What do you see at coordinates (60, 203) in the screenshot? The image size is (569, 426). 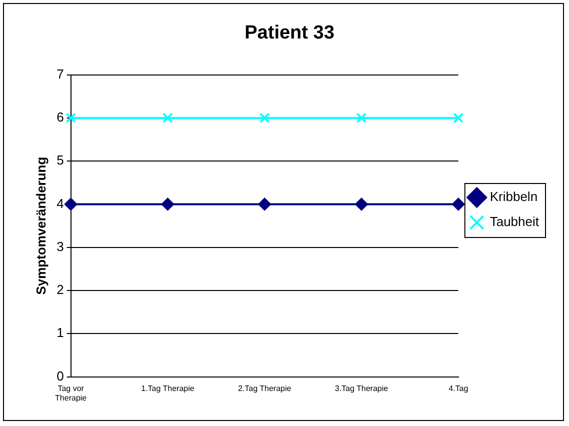 I see `y-tick-label: 4` at bounding box center [60, 203].